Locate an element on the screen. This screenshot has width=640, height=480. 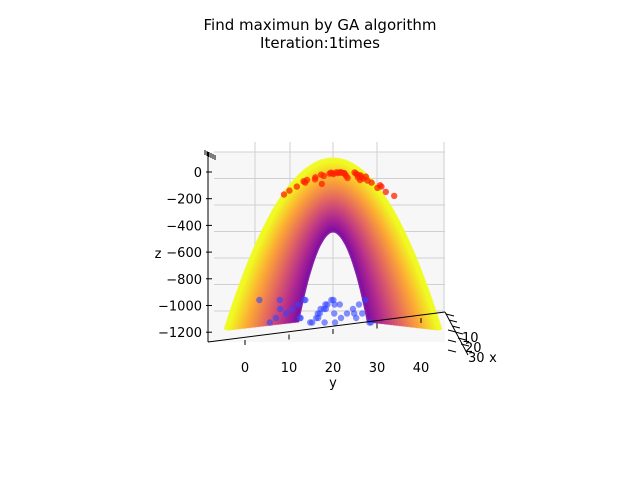
z-tick-label: 0 is located at coordinates (198, 173).